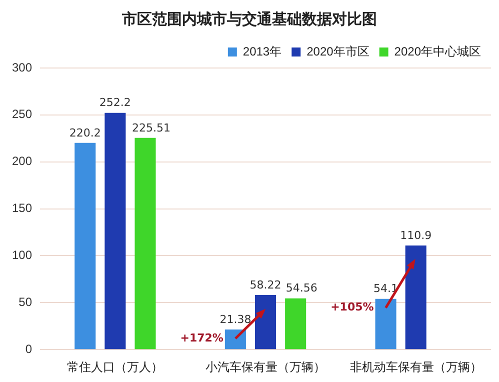 This screenshot has height=382, width=499. What do you see at coordinates (22, 208) in the screenshot?
I see `y-tick-label: 150` at bounding box center [22, 208].